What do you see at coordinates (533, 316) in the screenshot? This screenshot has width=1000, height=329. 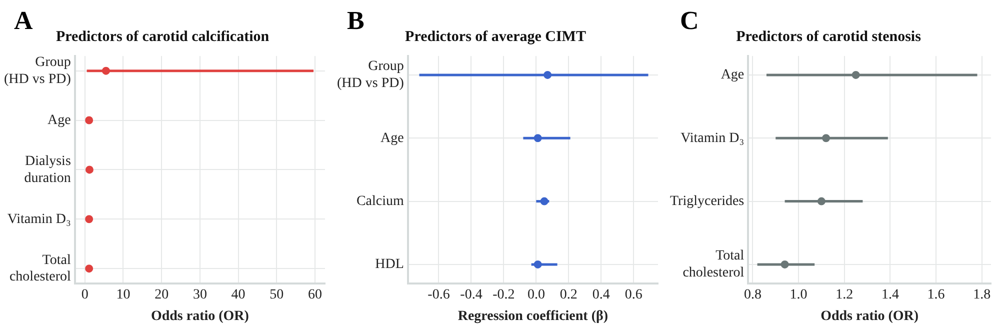 I see `x-axis-title: Regression coefficient (β)` at bounding box center [533, 316].